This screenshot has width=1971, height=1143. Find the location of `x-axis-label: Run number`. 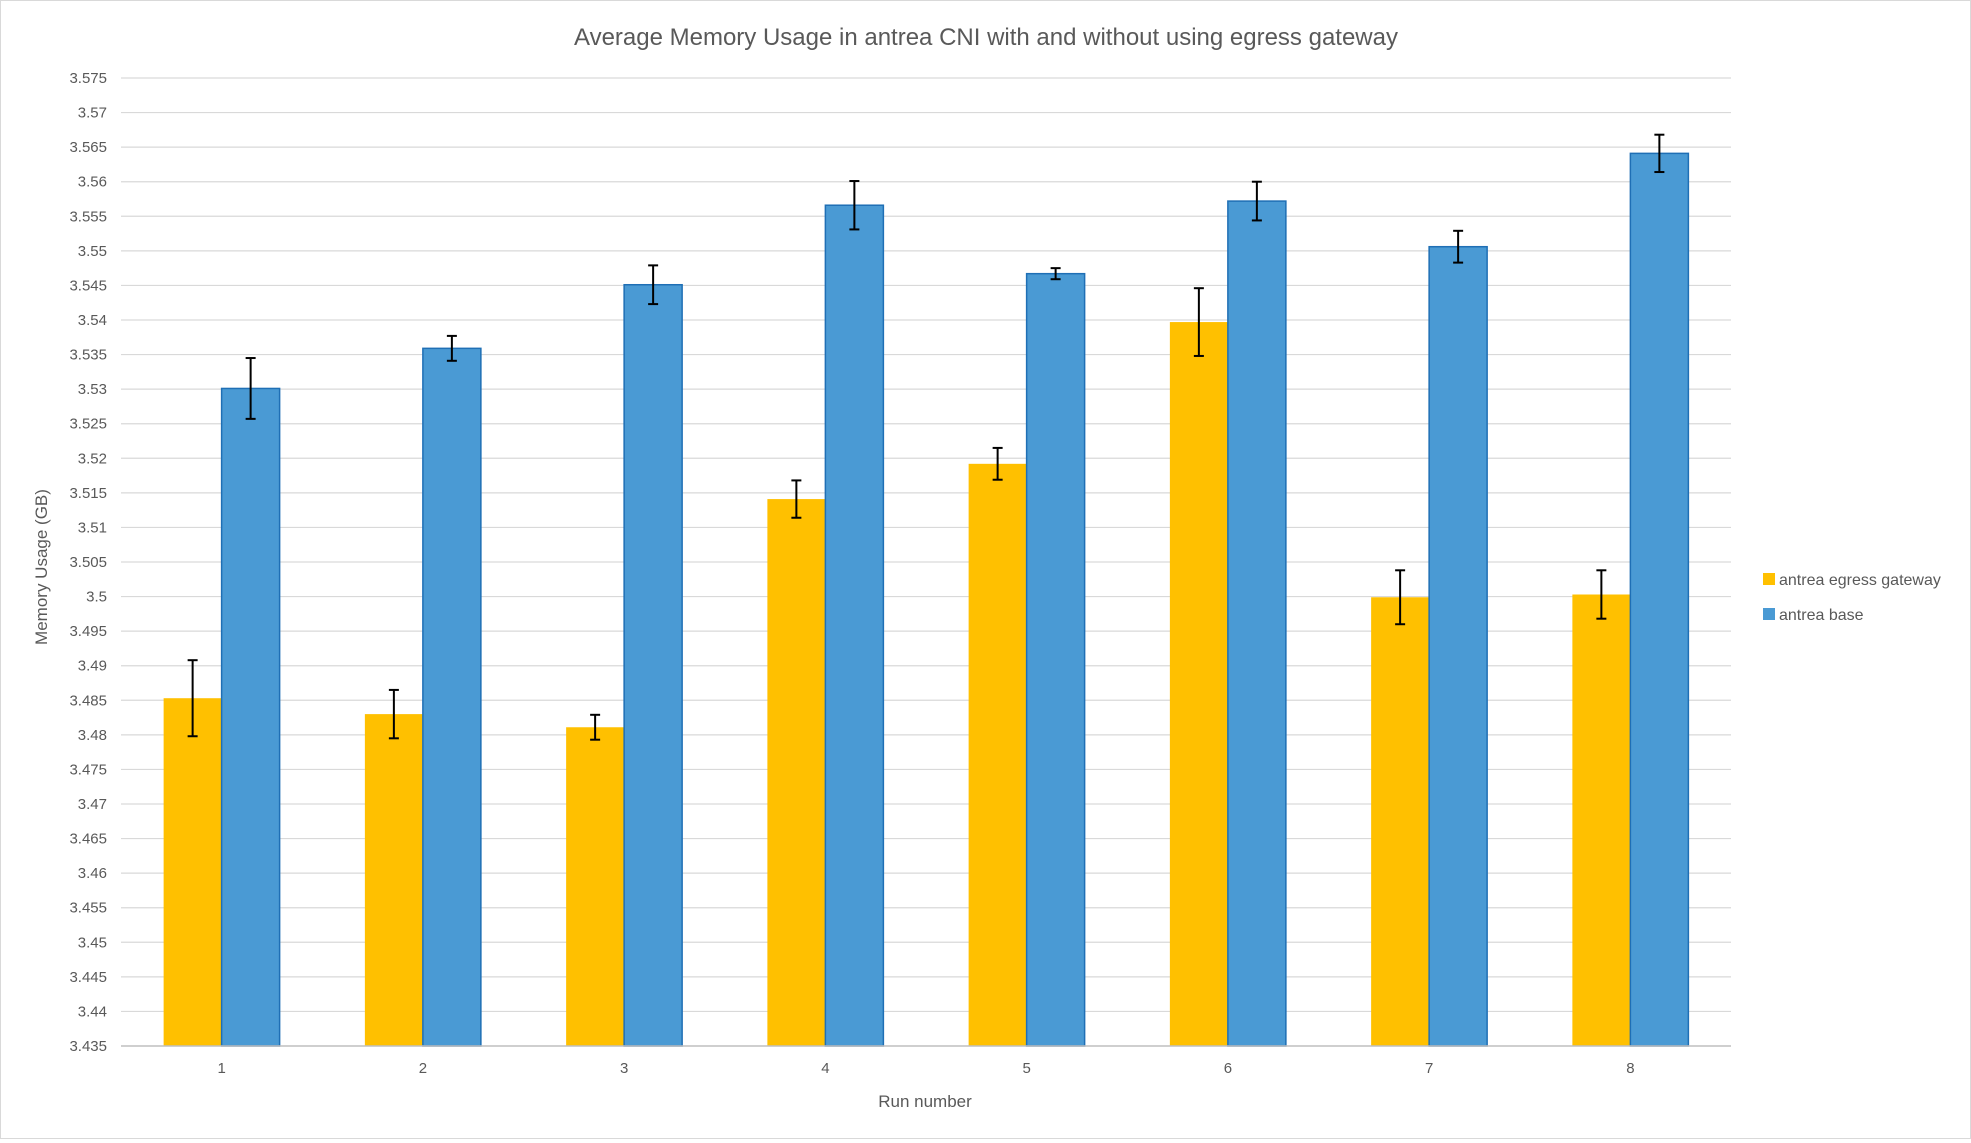

x-axis-label: Run number is located at coordinates (925, 1101).